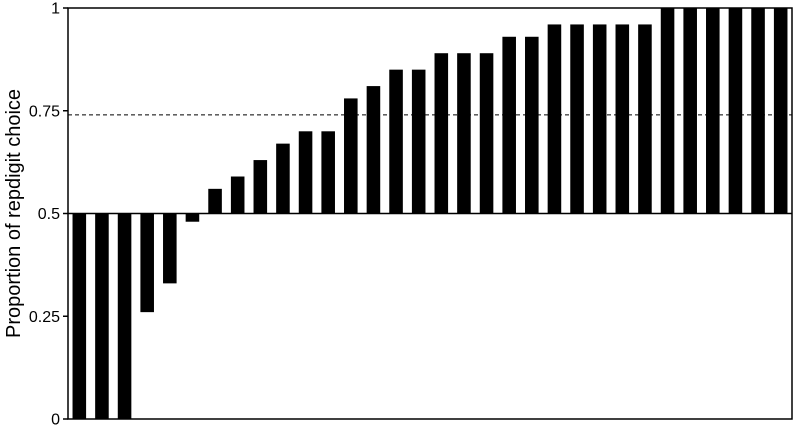 The width and height of the screenshot is (796, 428). Describe the element at coordinates (44, 317) in the screenshot. I see `y-tick-label-1: 0.25` at that location.